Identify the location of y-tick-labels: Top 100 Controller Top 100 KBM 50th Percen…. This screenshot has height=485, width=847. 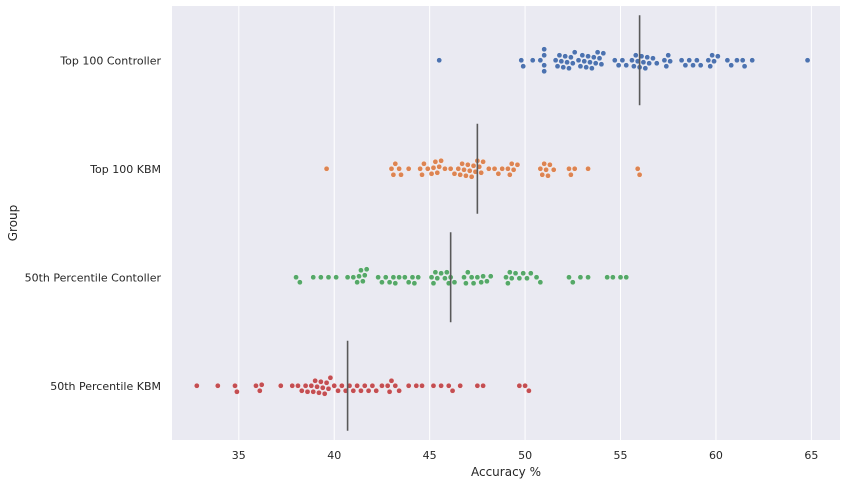
(93, 223).